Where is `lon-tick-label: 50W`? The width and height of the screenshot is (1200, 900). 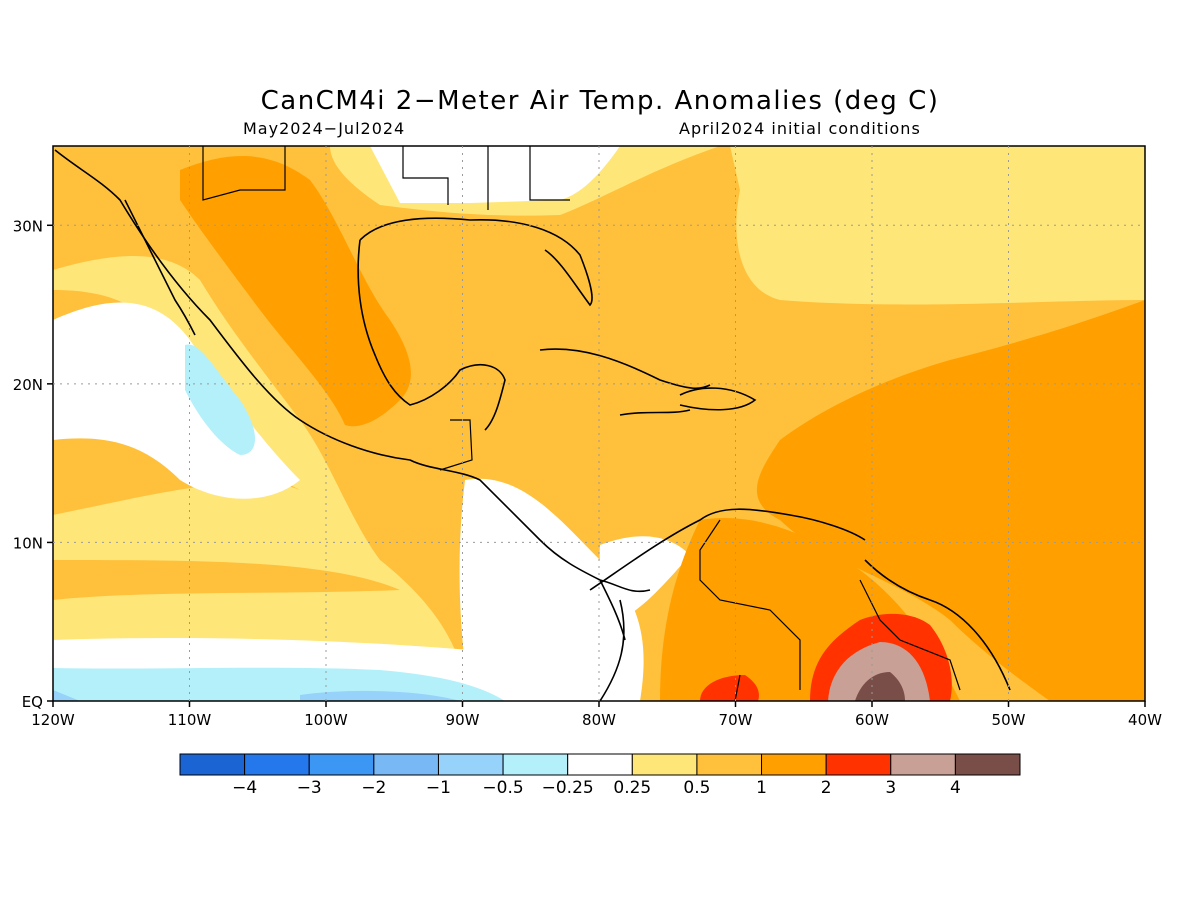 lon-tick-label: 50W is located at coordinates (1009, 720).